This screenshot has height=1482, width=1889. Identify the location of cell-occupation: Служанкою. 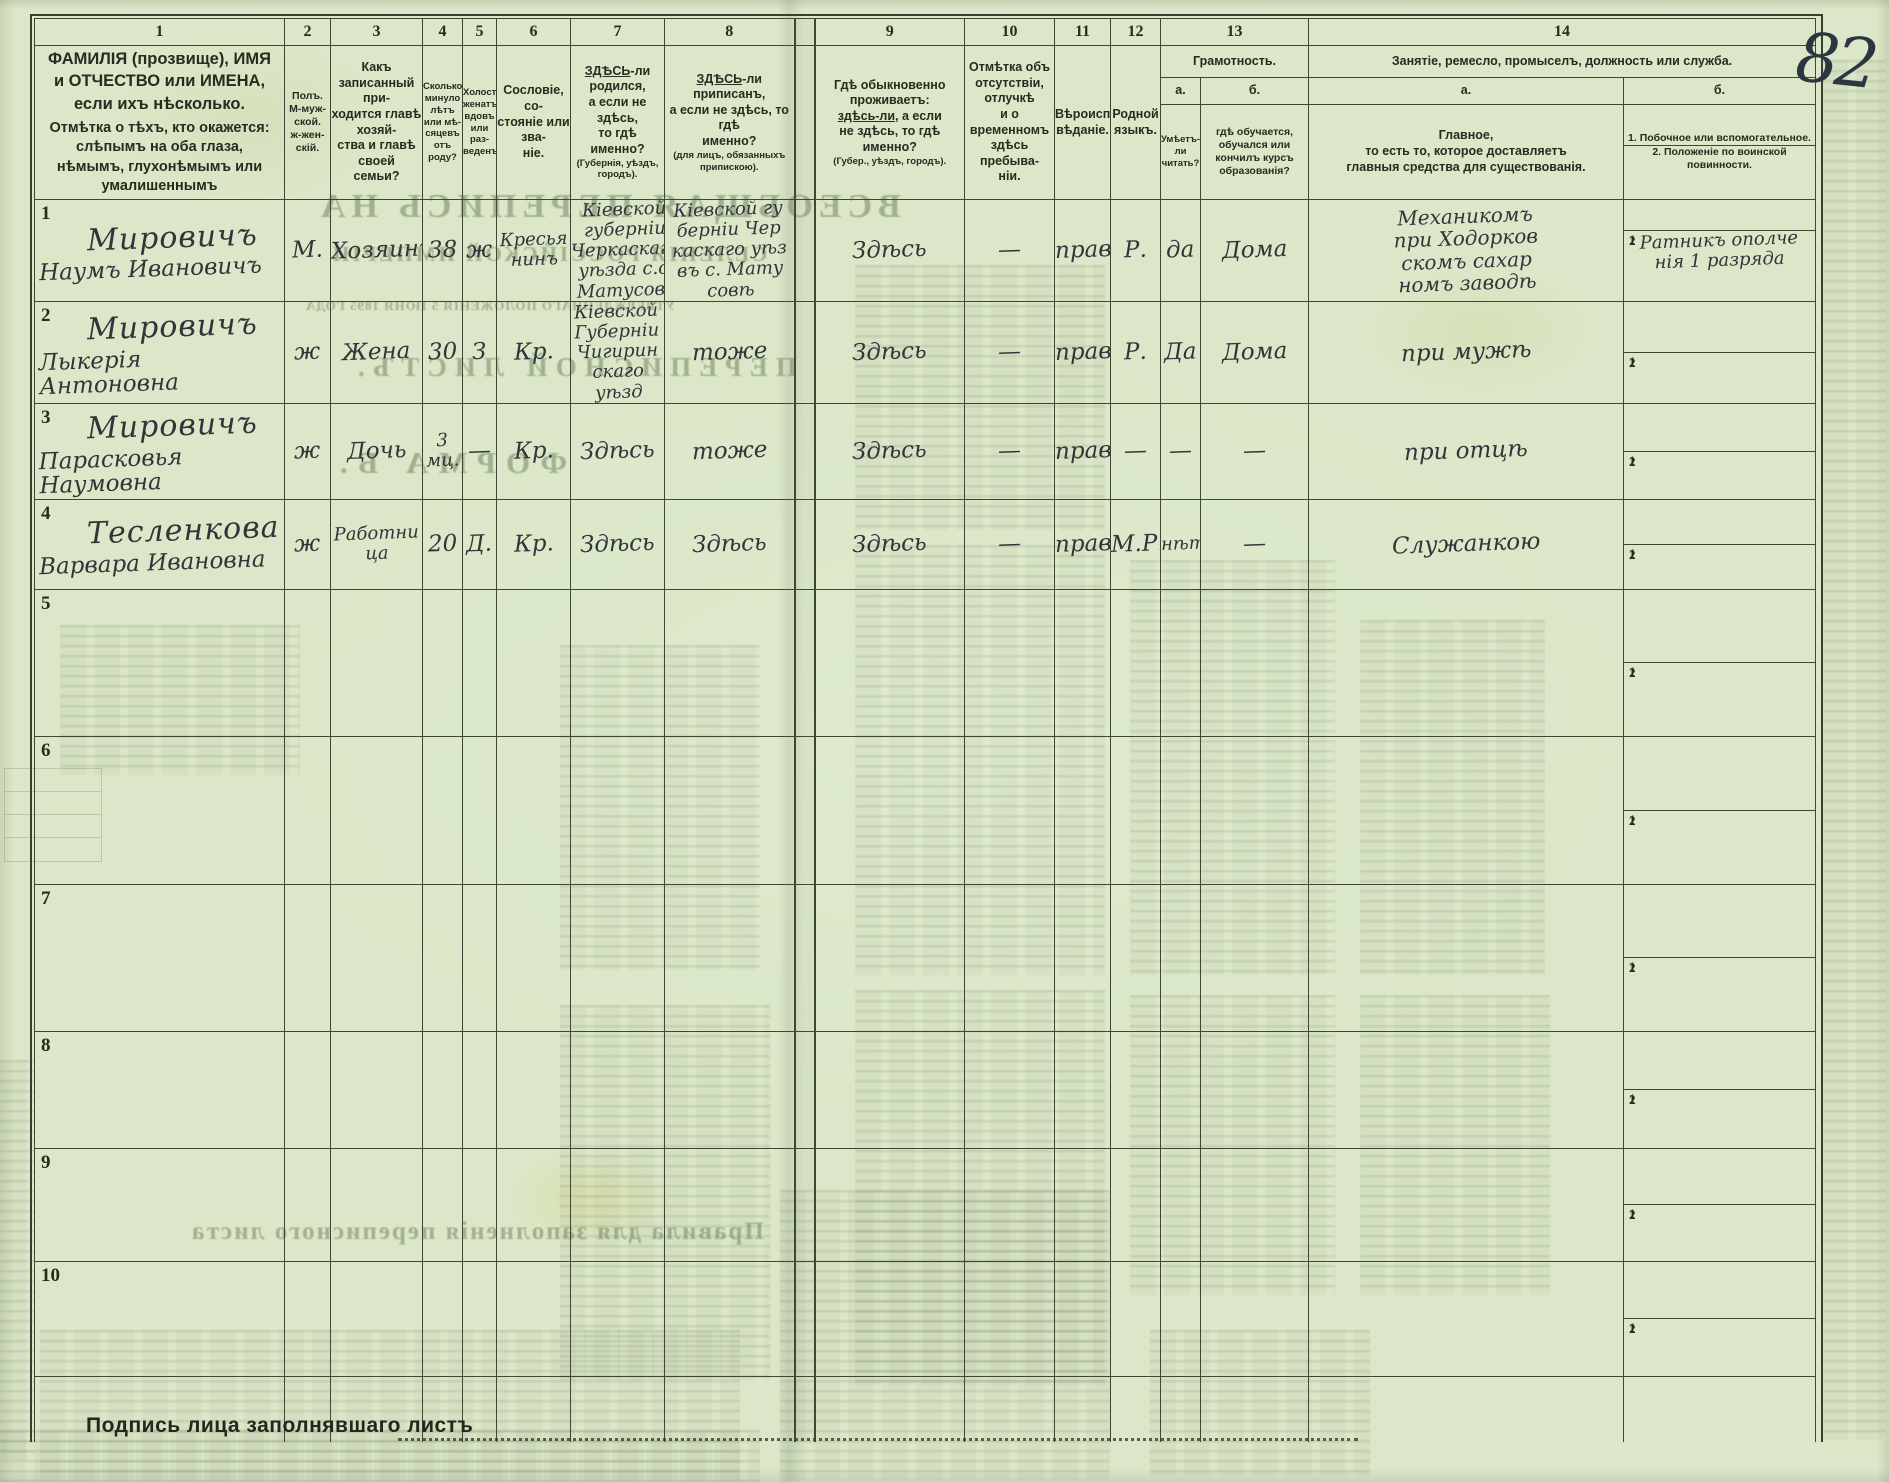
(1466, 544).